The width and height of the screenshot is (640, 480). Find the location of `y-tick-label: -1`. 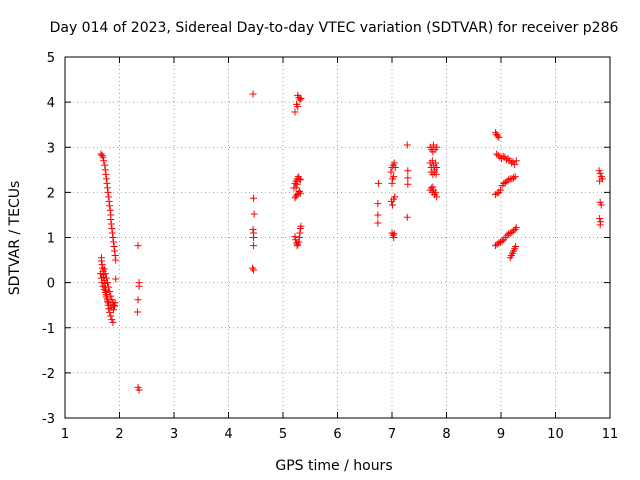

y-tick-label: -1 is located at coordinates (48, 329).